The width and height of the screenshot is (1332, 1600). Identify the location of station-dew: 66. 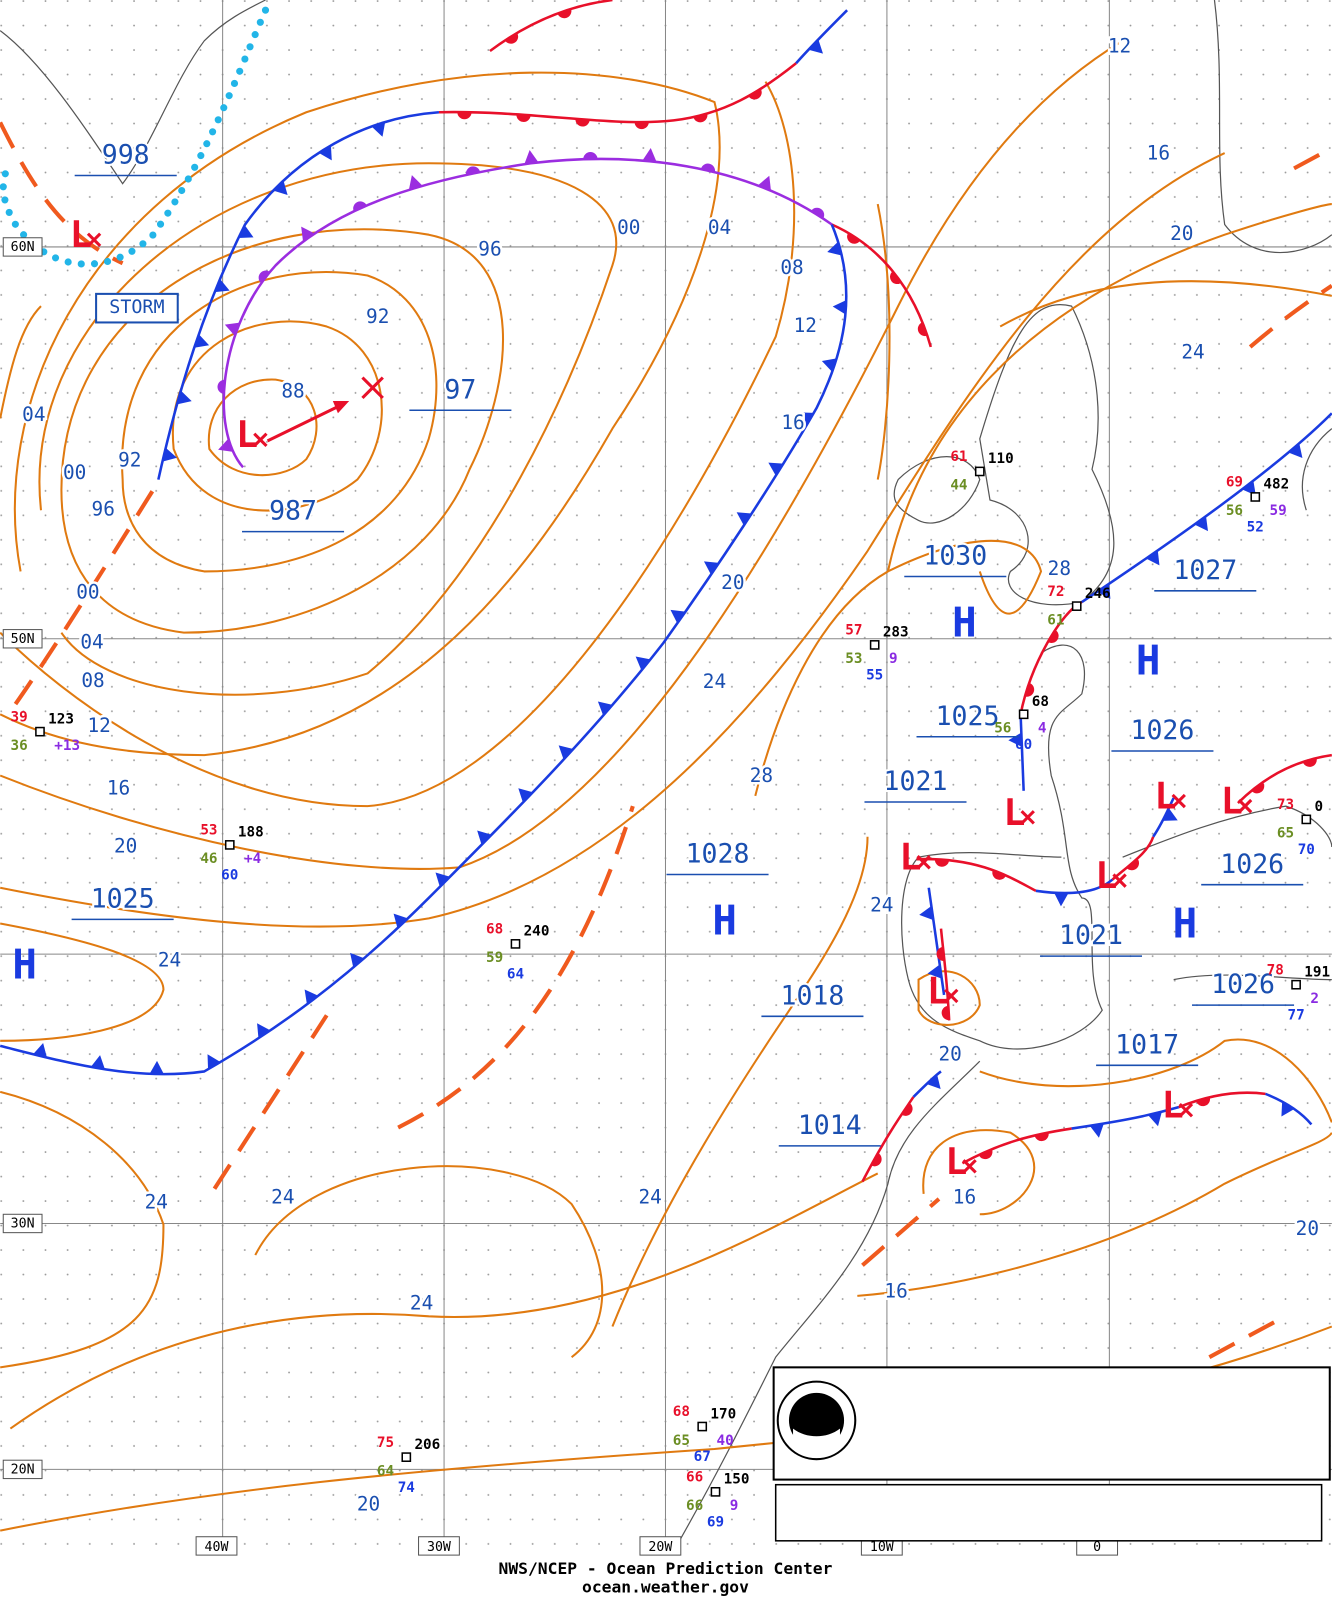
(694, 1506).